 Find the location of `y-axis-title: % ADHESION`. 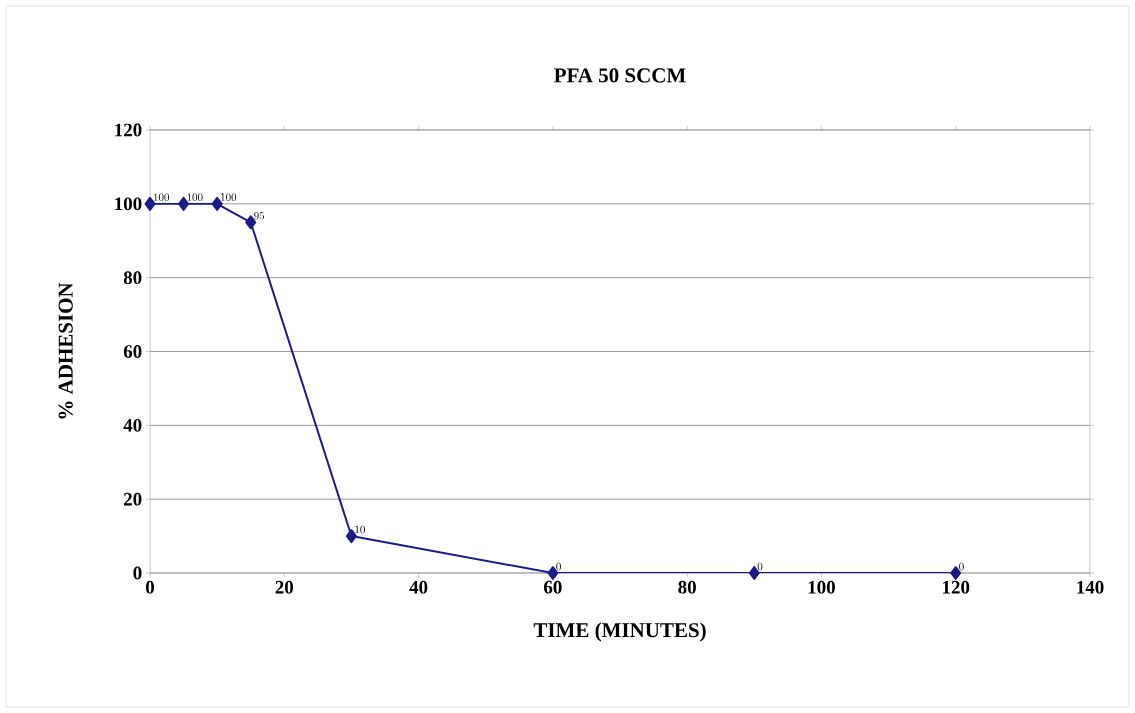

y-axis-title: % ADHESION is located at coordinates (65, 350).